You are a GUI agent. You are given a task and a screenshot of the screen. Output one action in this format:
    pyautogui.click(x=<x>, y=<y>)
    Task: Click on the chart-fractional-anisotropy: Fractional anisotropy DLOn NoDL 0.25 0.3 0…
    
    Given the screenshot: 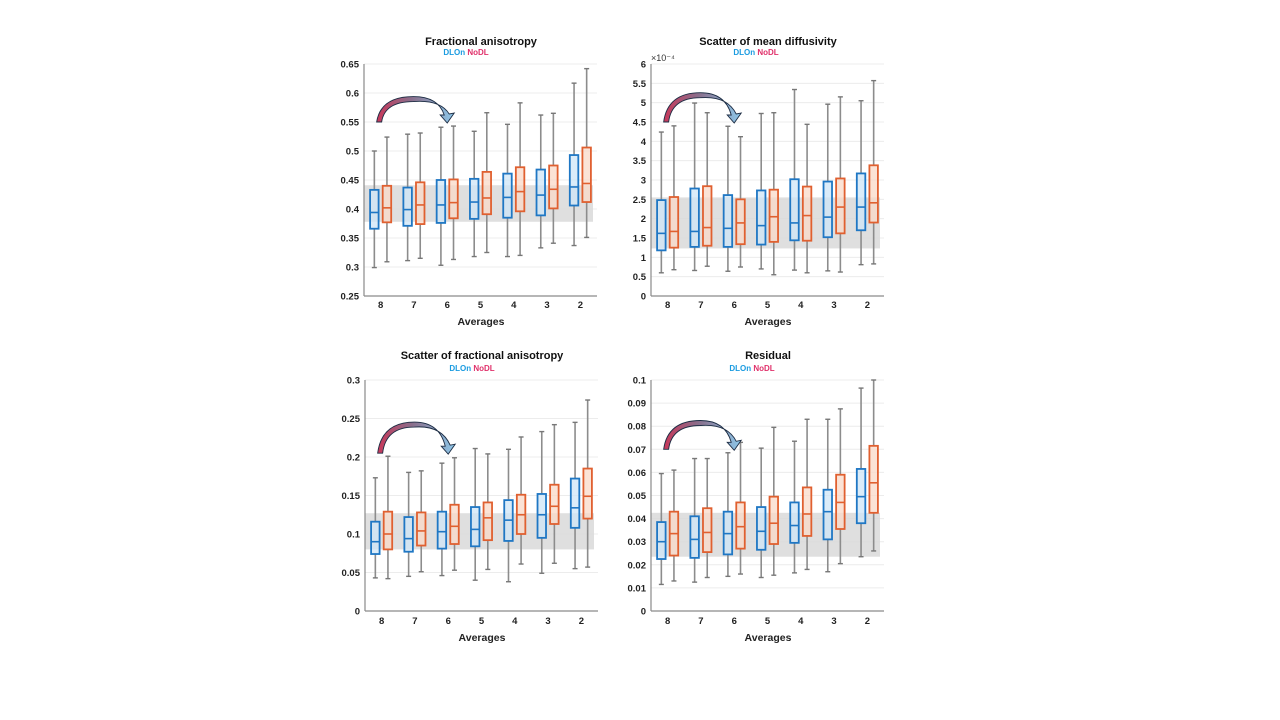 What is the action you would take?
    pyautogui.click(x=469, y=182)
    